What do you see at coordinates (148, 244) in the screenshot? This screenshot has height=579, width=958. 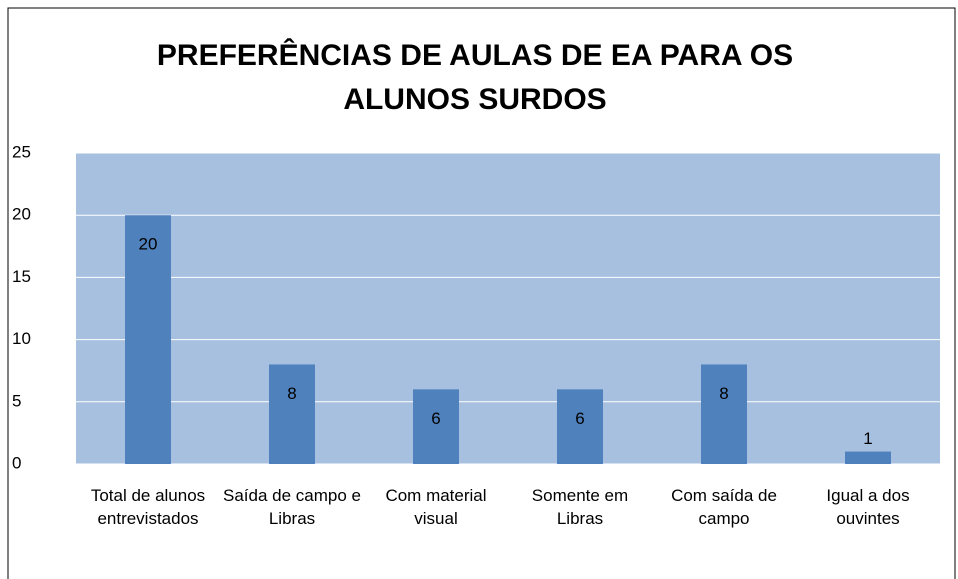 I see `data-label: 20` at bounding box center [148, 244].